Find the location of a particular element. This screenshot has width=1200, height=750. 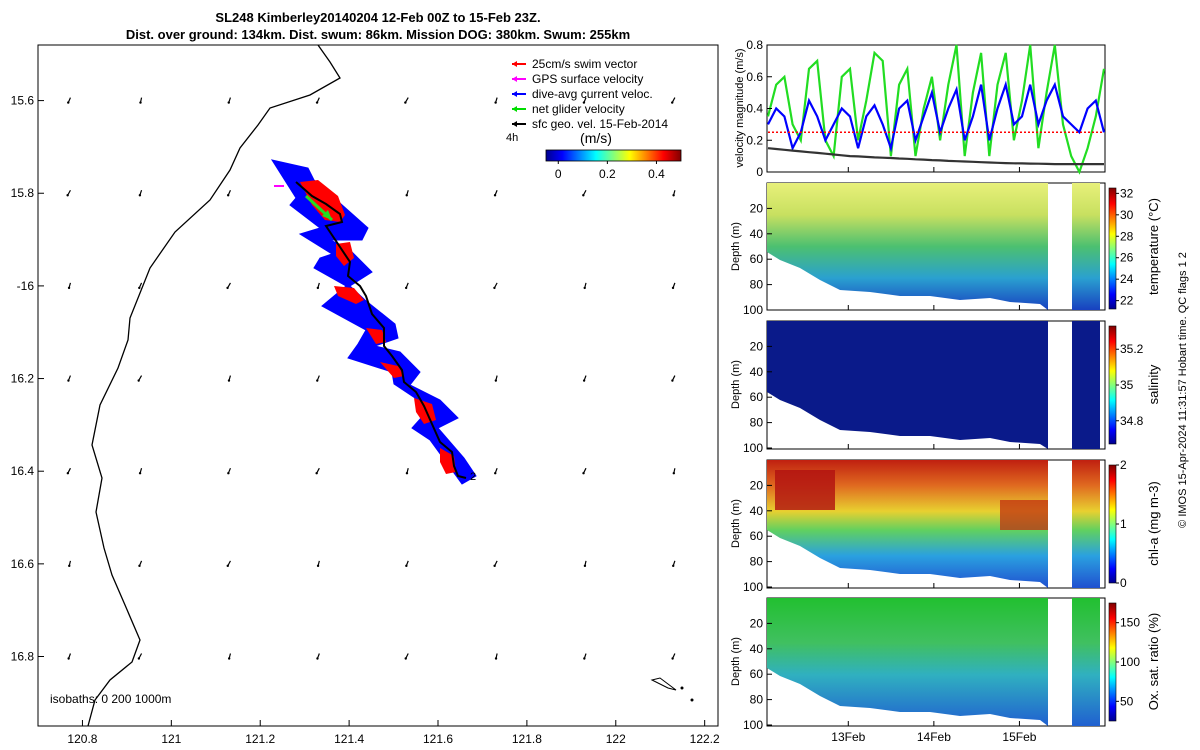

legend-label: dive-avg current veloc. is located at coordinates (592, 94).